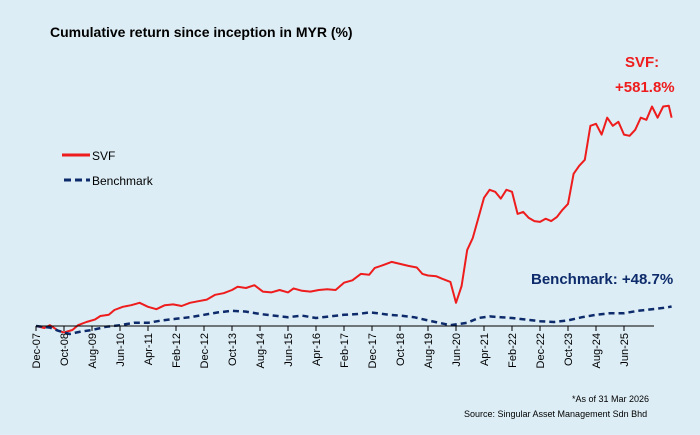 The image size is (700, 435). I want to click on x-tick-label: Aug-09, so click(93, 350).